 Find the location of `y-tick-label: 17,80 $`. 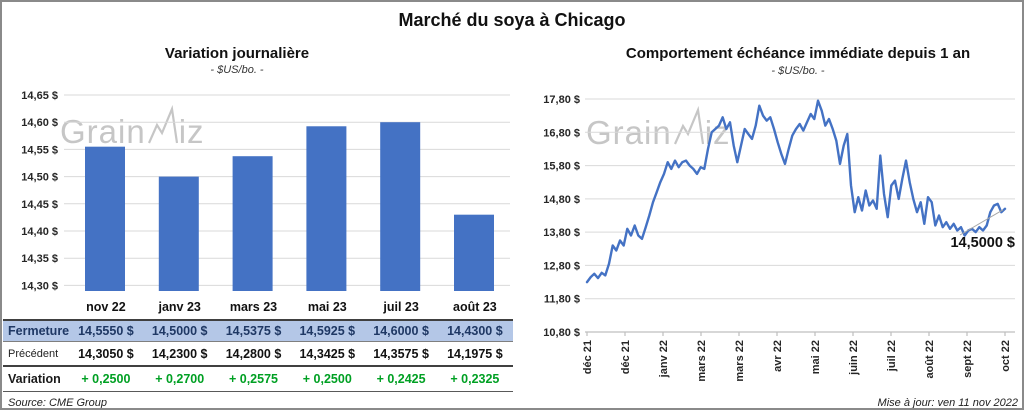

y-tick-label: 17,80 $ is located at coordinates (561, 100).